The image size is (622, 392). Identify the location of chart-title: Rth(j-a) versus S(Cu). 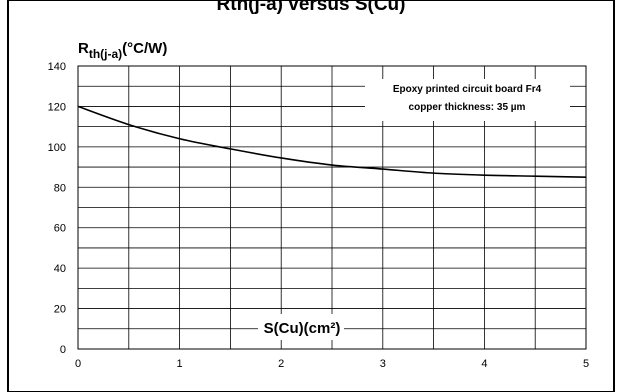
(311, 7).